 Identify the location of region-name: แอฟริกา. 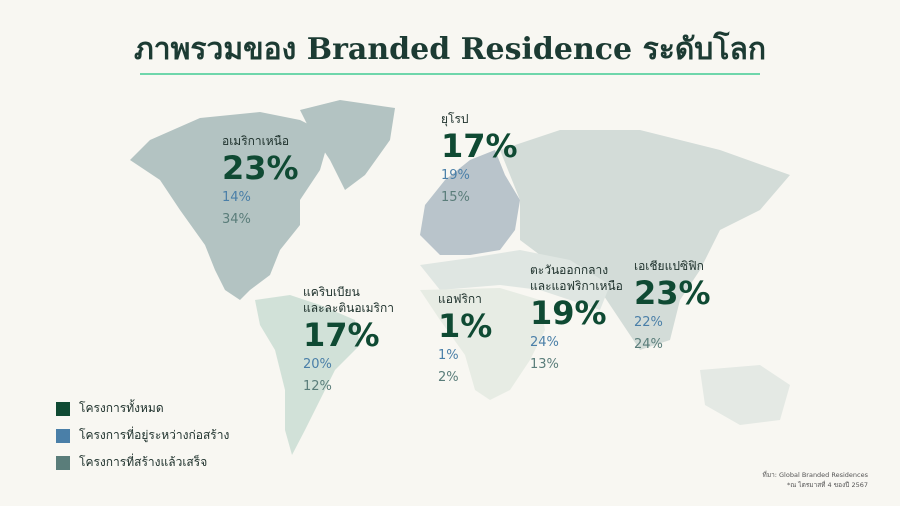
(460, 299).